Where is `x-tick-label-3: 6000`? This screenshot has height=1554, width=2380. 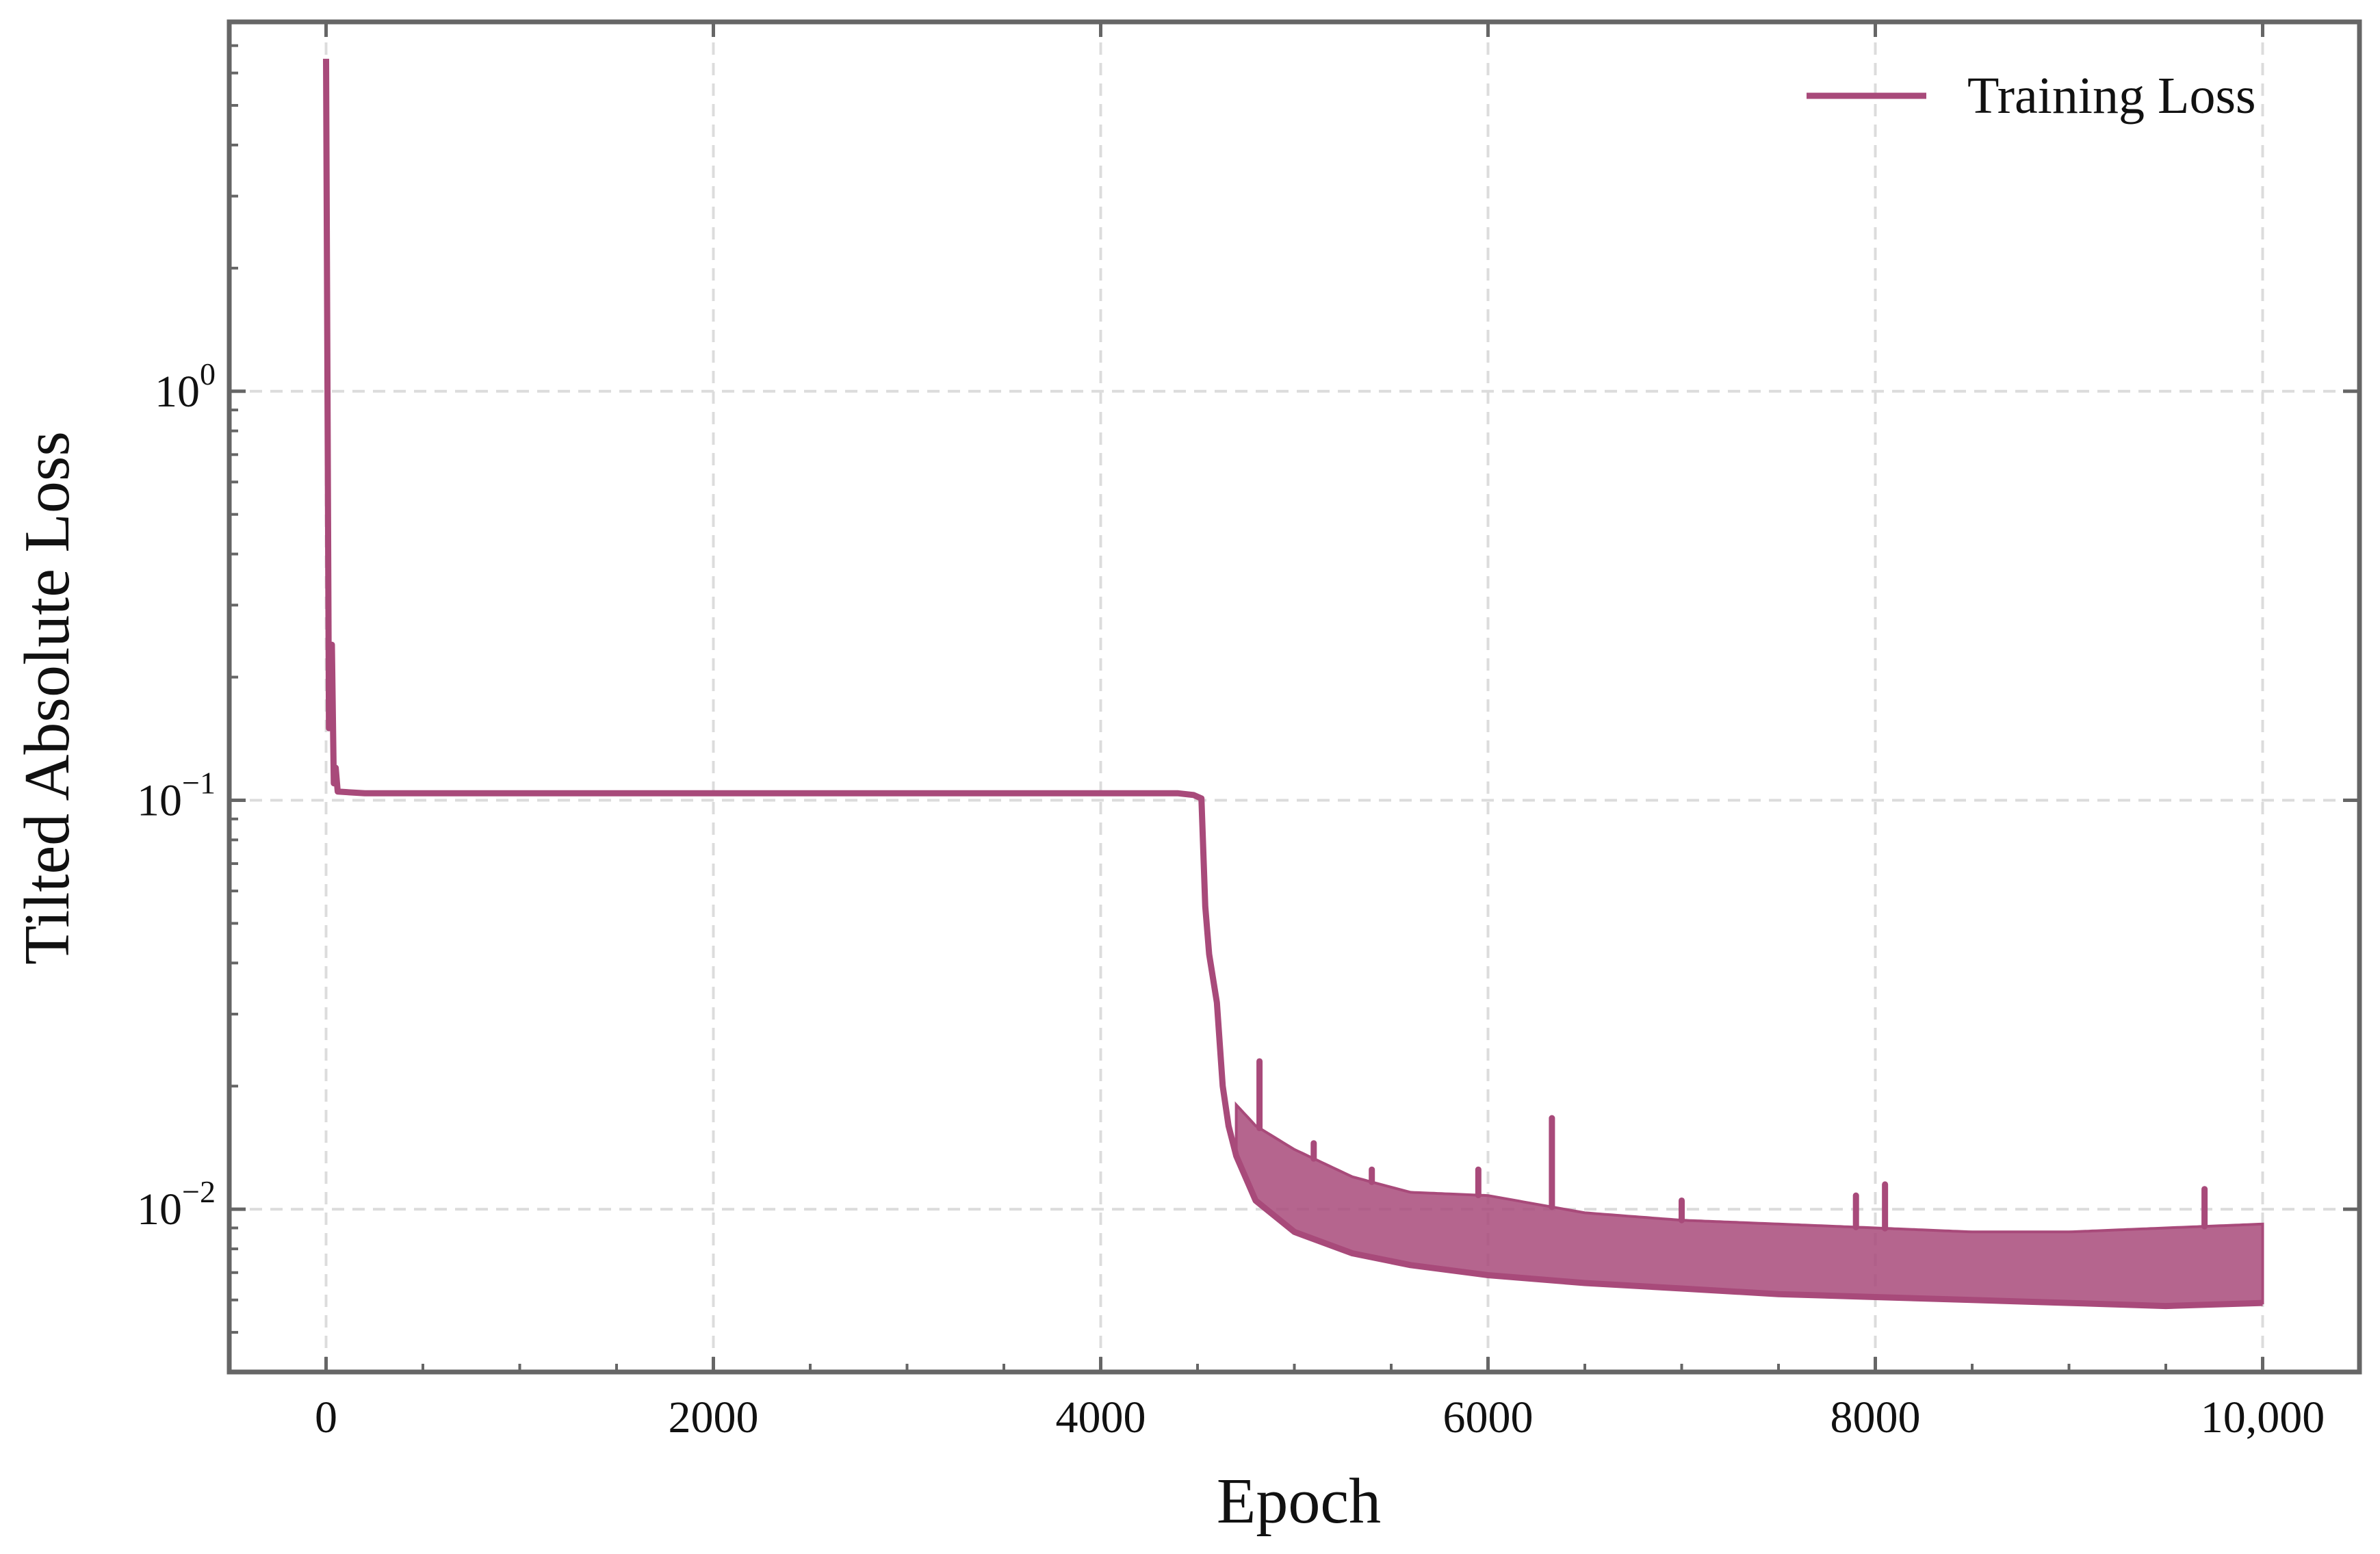 x-tick-label-3: 6000 is located at coordinates (1488, 1417).